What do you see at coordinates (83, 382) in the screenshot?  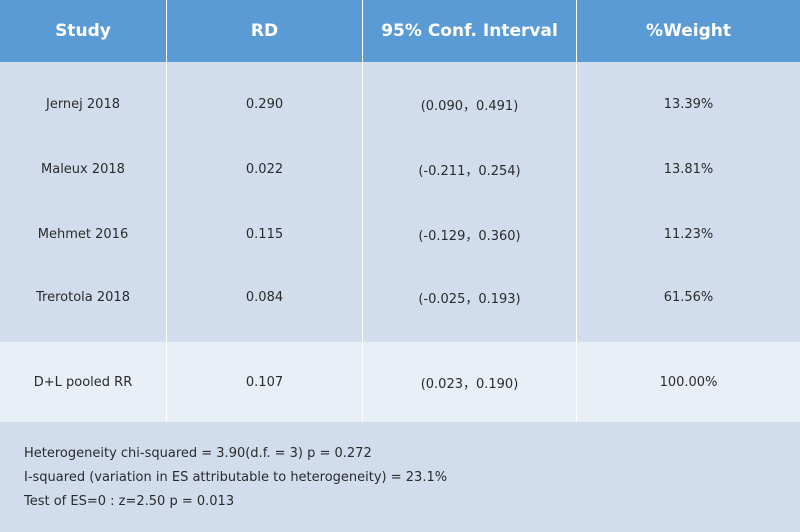 I see `pooled-study: D+L pooled RR` at bounding box center [83, 382].